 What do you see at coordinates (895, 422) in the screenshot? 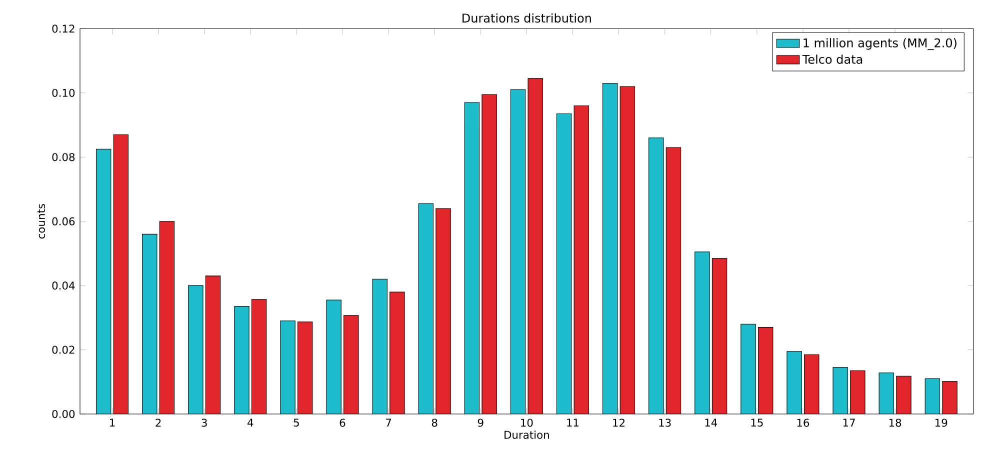
I see `x-tick-label: 18` at bounding box center [895, 422].